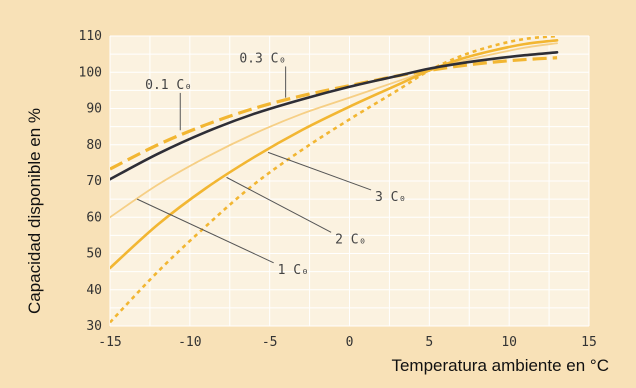 The width and height of the screenshot is (636, 388). I want to click on annotation-label-2-c: 2 C₀, so click(350, 239).